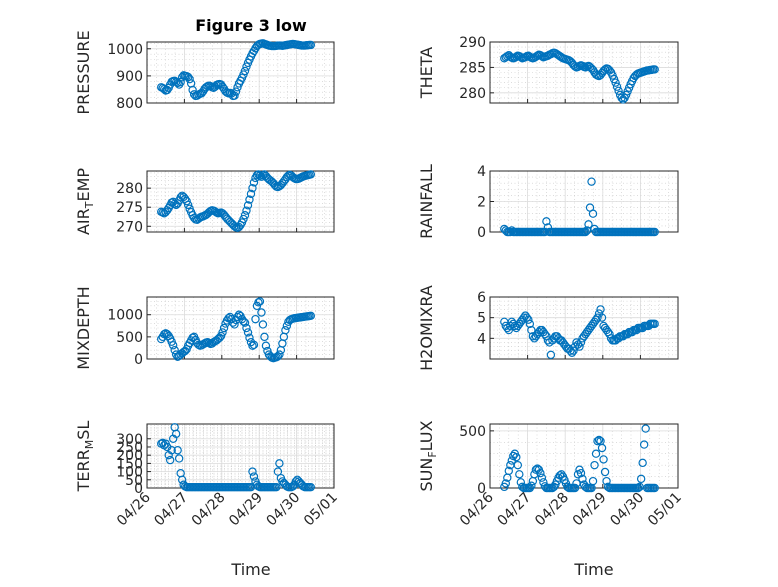 The height and width of the screenshot is (587, 778). Describe the element at coordinates (426, 73) in the screenshot. I see `y-axis-label: THETA` at that location.